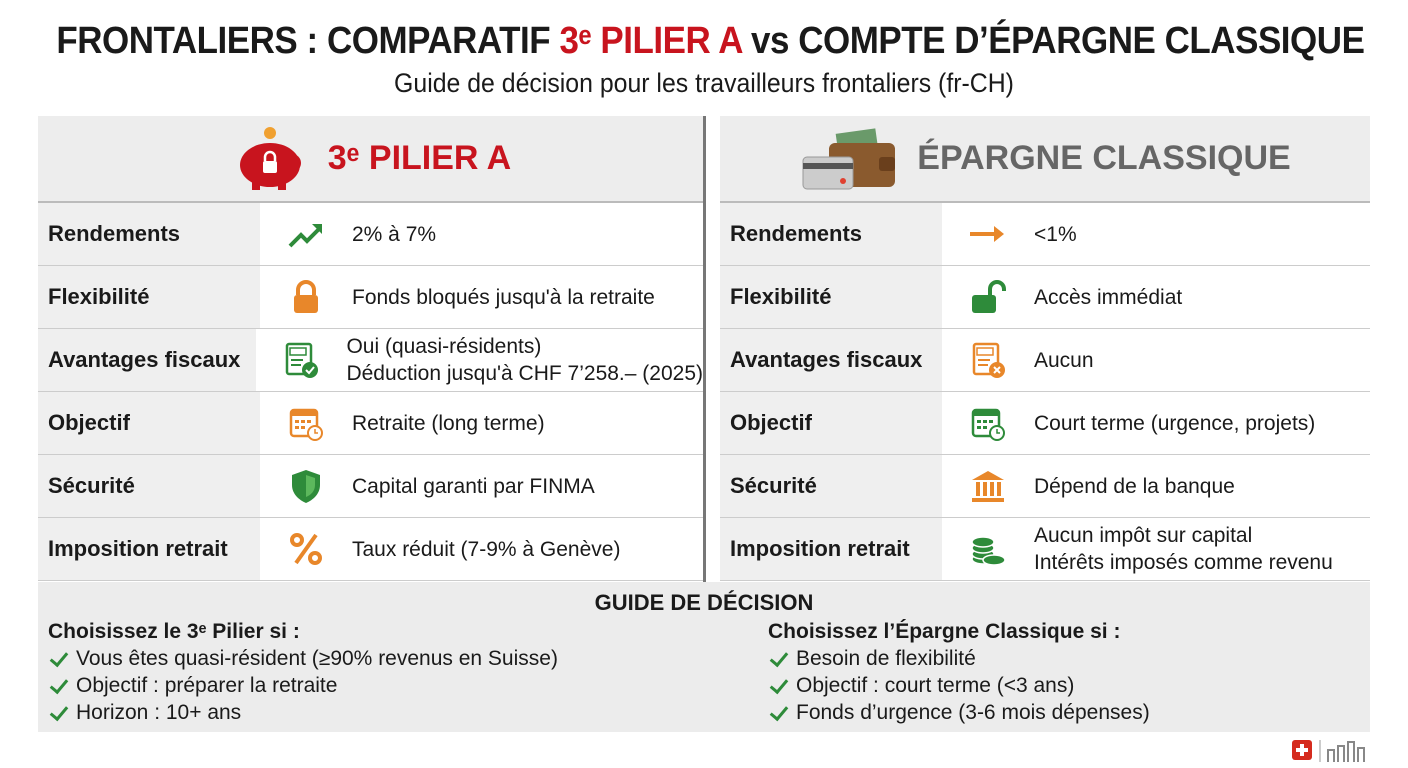 The image size is (1408, 768). Describe the element at coordinates (959, 658) in the screenshot. I see `guide-item: Besoin de flexibilité` at that location.